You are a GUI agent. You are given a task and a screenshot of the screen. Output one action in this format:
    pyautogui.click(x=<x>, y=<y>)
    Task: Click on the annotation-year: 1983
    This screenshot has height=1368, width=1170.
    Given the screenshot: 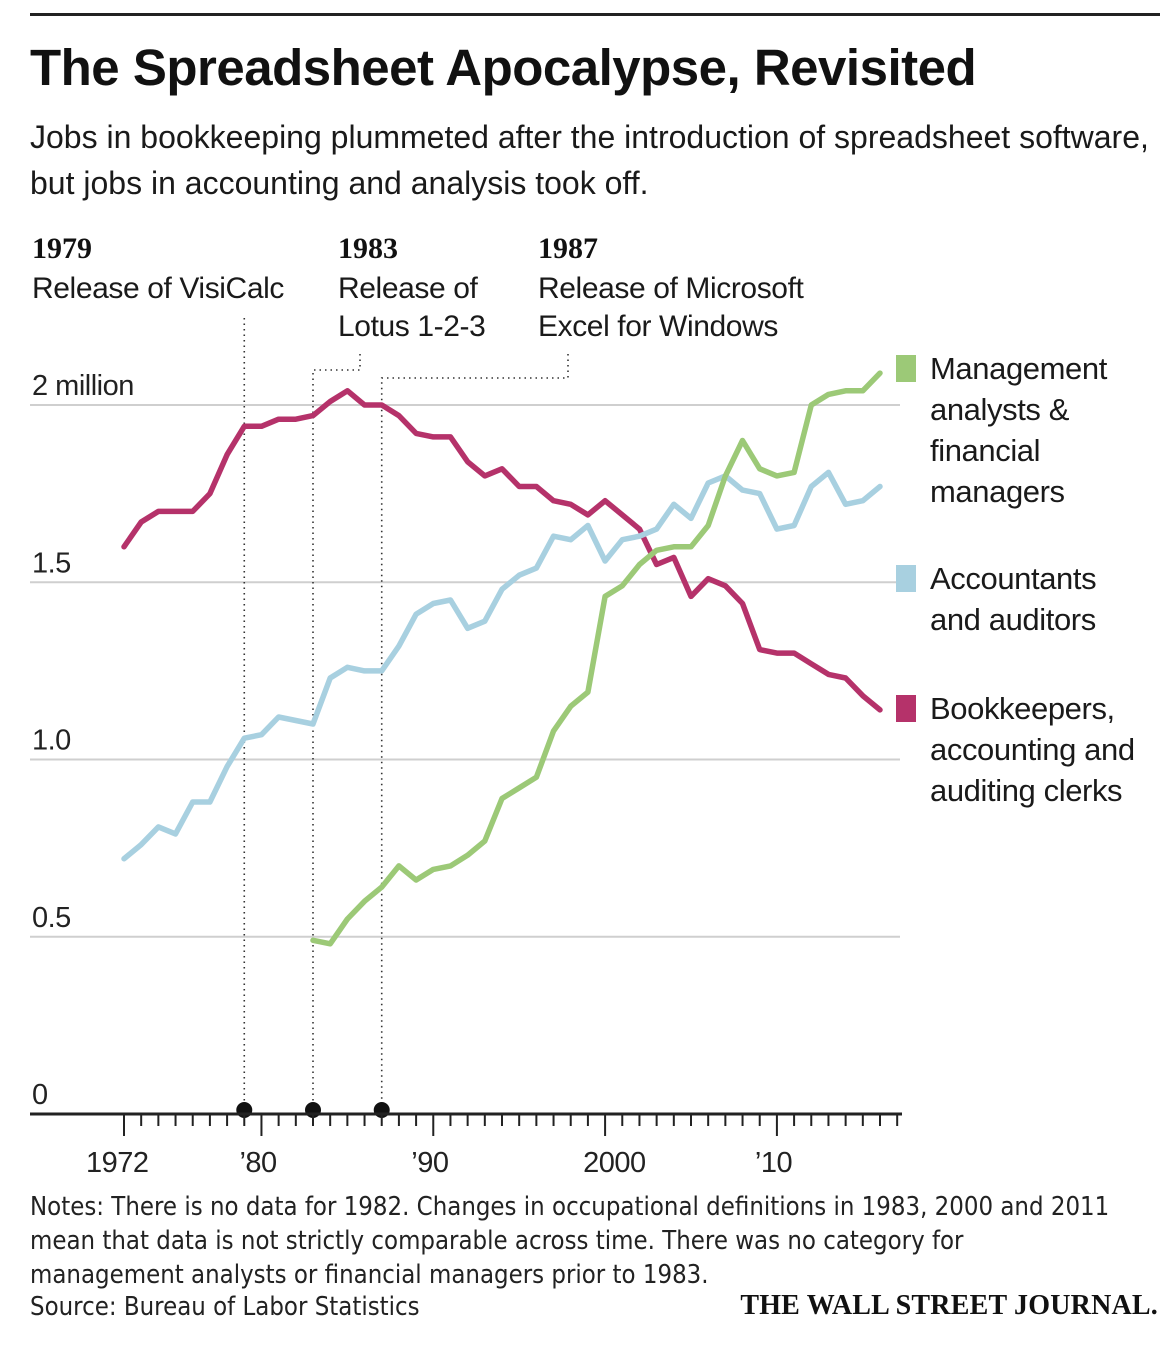 What is the action you would take?
    pyautogui.click(x=368, y=248)
    